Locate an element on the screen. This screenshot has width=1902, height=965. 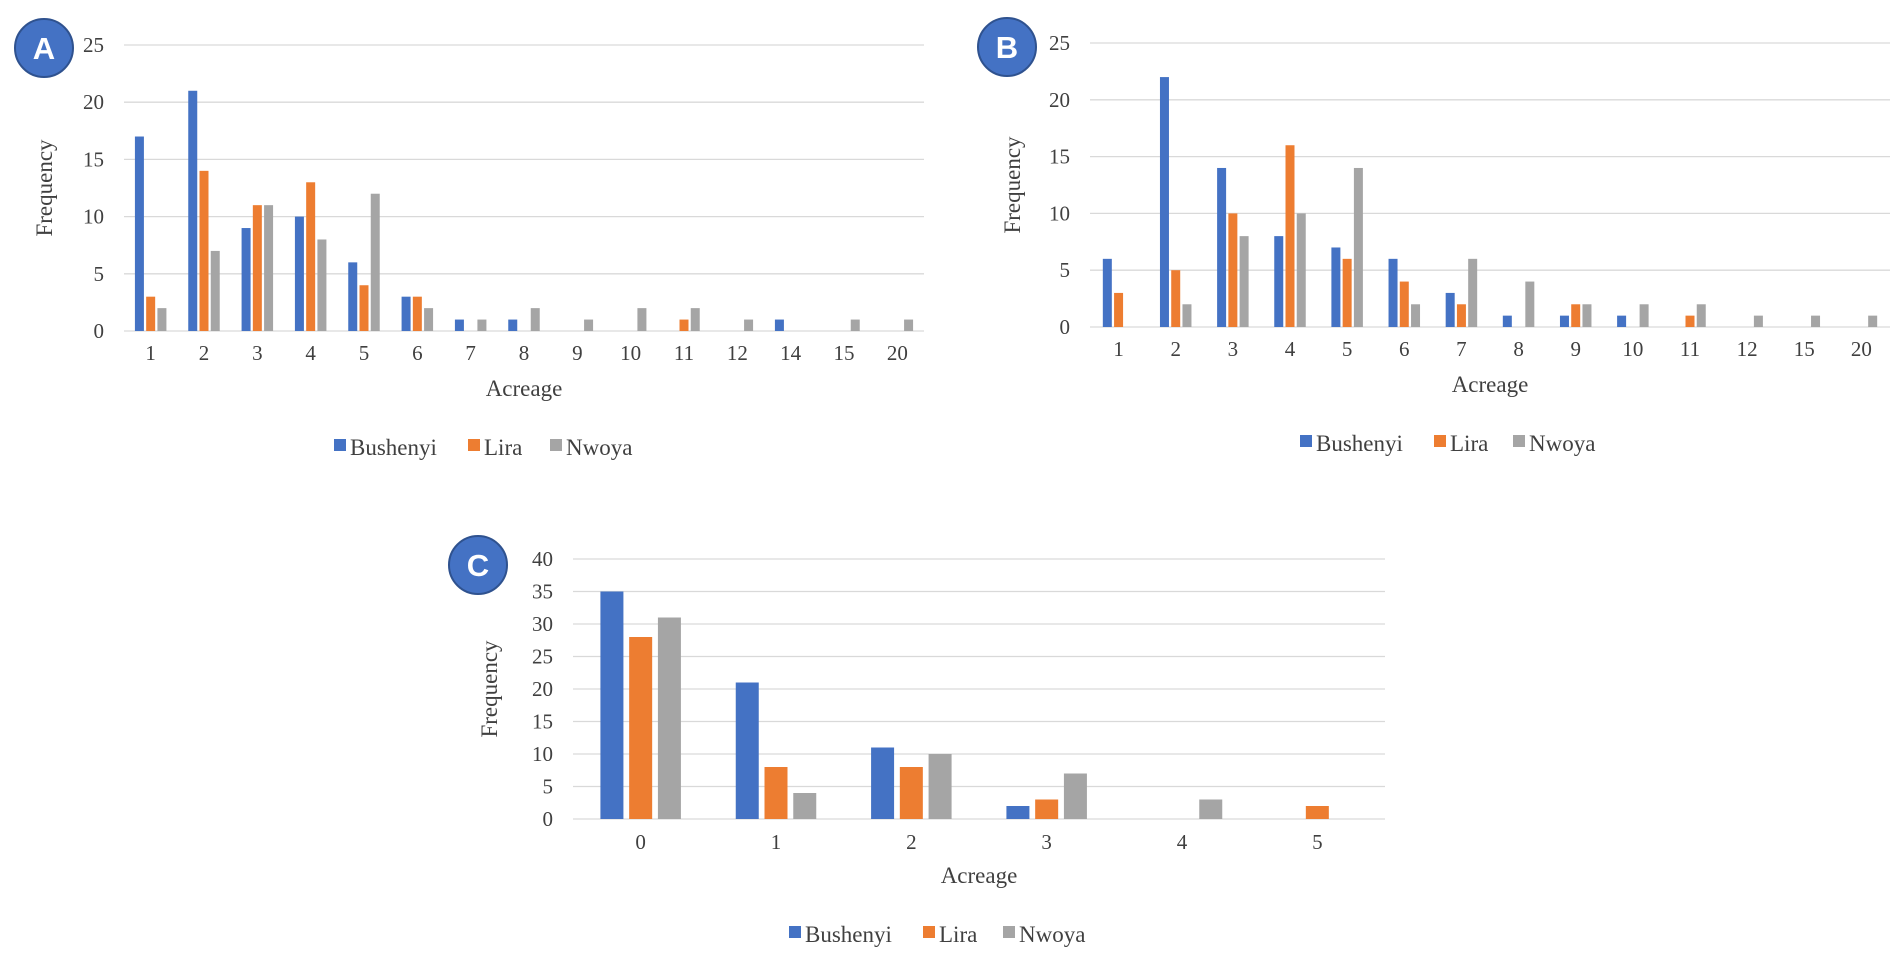
x-tick-label: 12 is located at coordinates (737, 353).